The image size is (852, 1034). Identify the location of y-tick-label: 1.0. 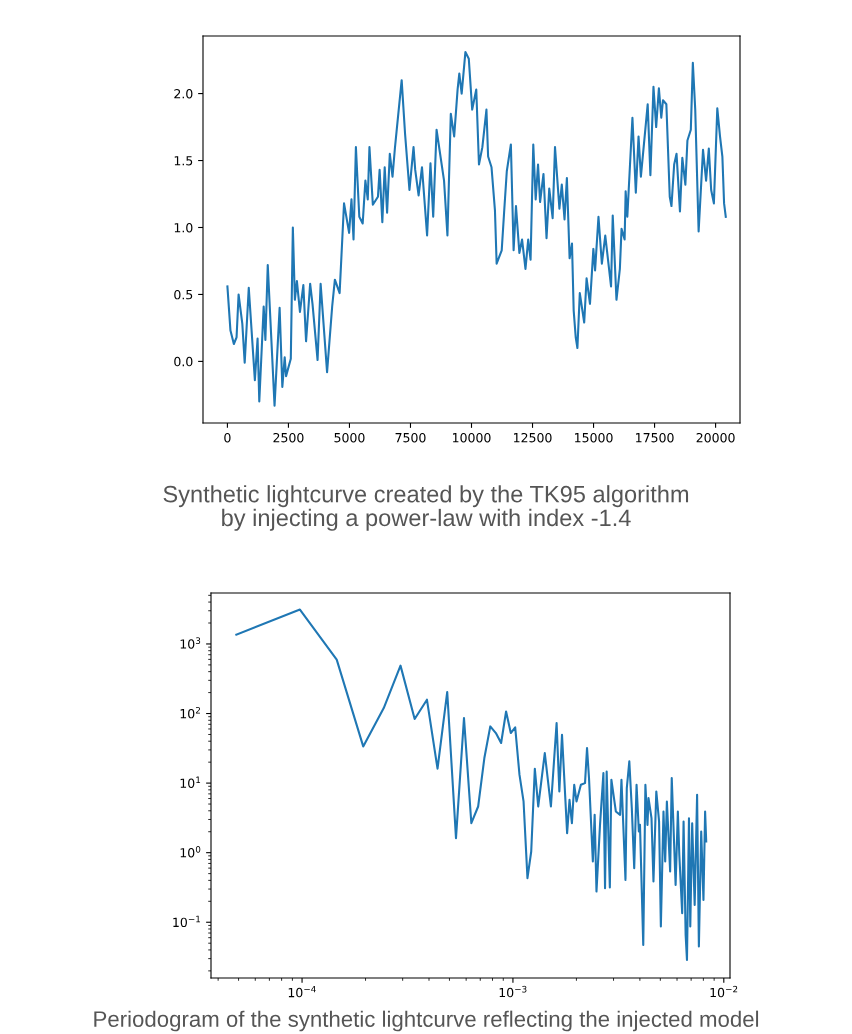
(183, 227).